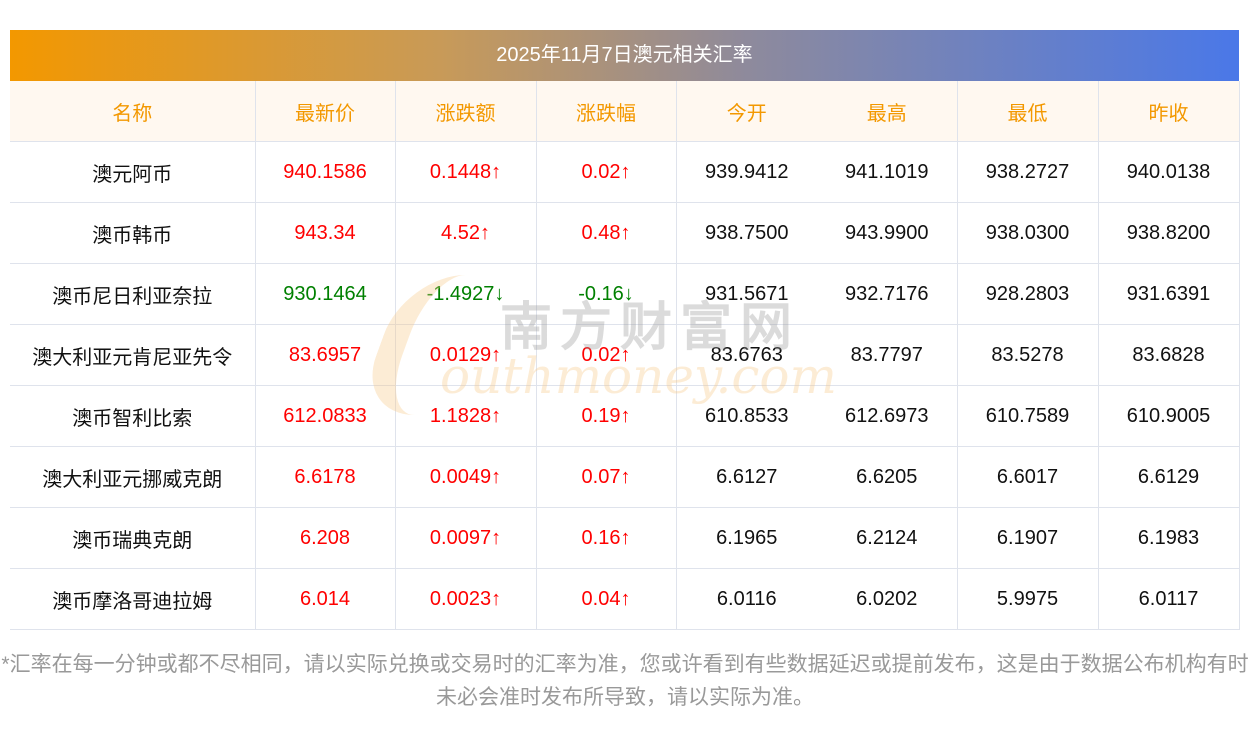 The image size is (1250, 733). What do you see at coordinates (1028, 355) in the screenshot?
I see `cell-low: 83.5278` at bounding box center [1028, 355].